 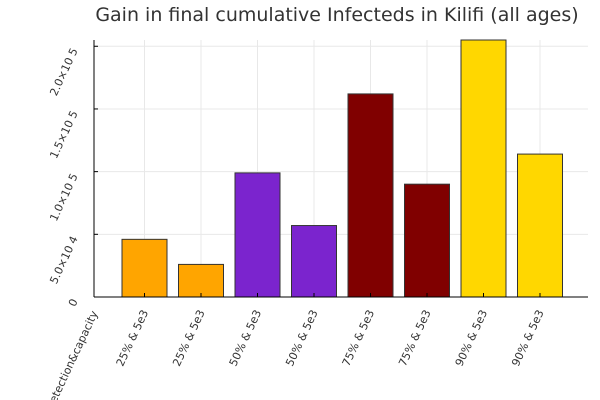 What do you see at coordinates (63, 135) in the screenshot?
I see `y-tick-label: 1.5×10 5` at bounding box center [63, 135].